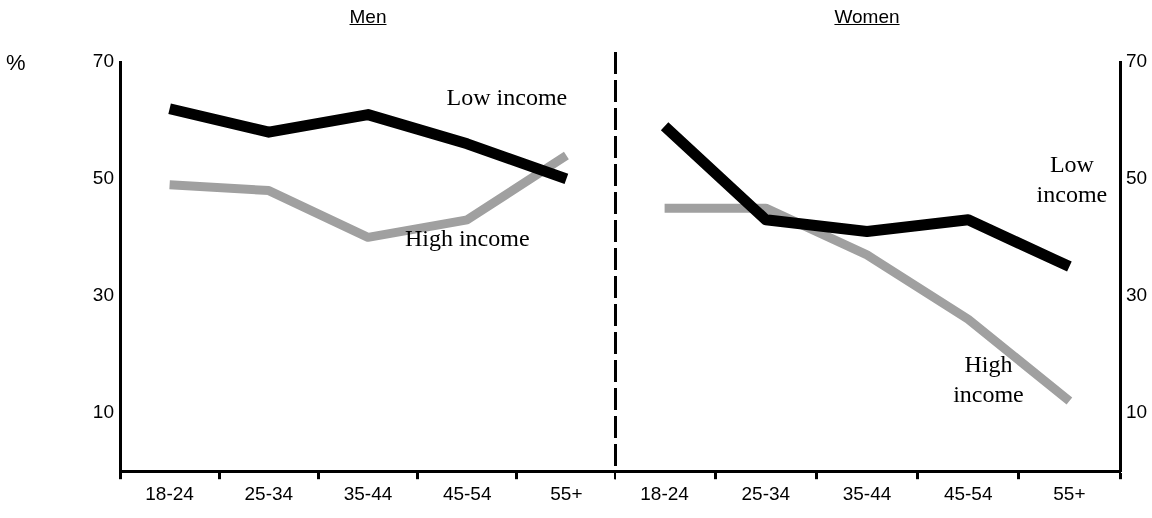 The image size is (1152, 518). What do you see at coordinates (1137, 411) in the screenshot?
I see `y2-tick-label: 10` at bounding box center [1137, 411].